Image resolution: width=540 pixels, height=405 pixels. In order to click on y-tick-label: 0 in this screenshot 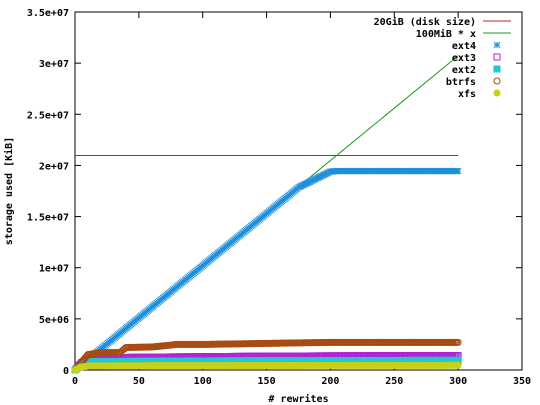, I will do `click(66, 371)`.